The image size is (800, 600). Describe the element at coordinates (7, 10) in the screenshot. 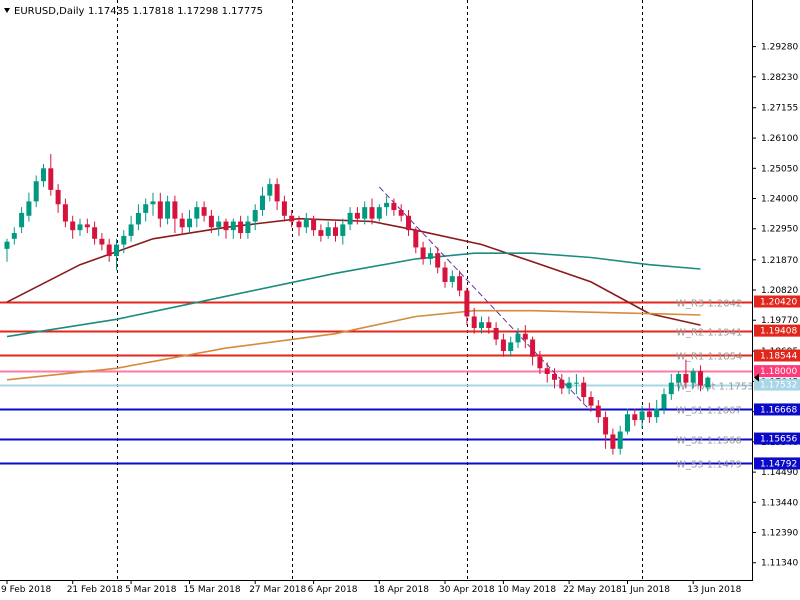

I see `collapse-triangle-icon` at that location.